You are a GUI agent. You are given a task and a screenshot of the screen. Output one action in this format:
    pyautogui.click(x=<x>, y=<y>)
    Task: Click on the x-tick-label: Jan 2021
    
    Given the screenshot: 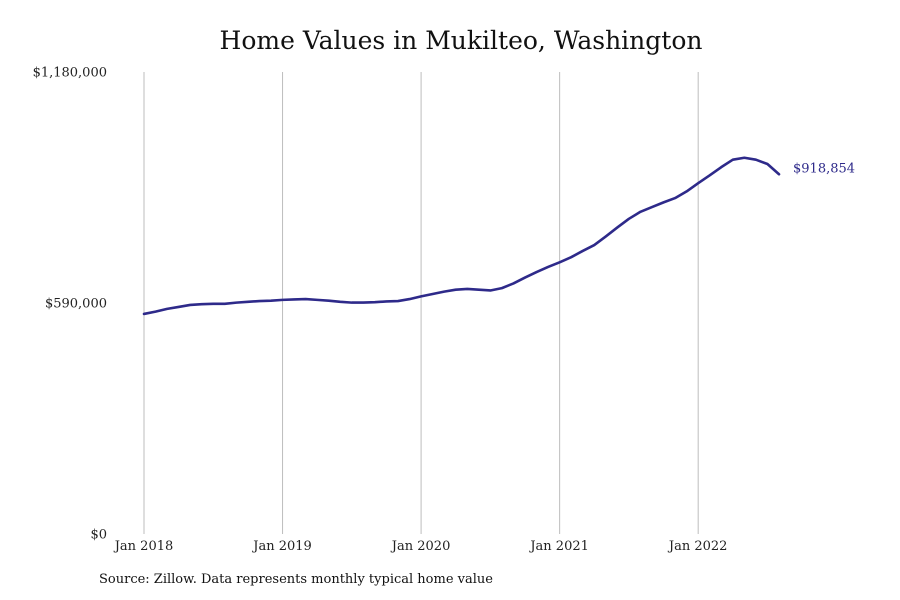 What is the action you would take?
    pyautogui.click(x=558, y=546)
    